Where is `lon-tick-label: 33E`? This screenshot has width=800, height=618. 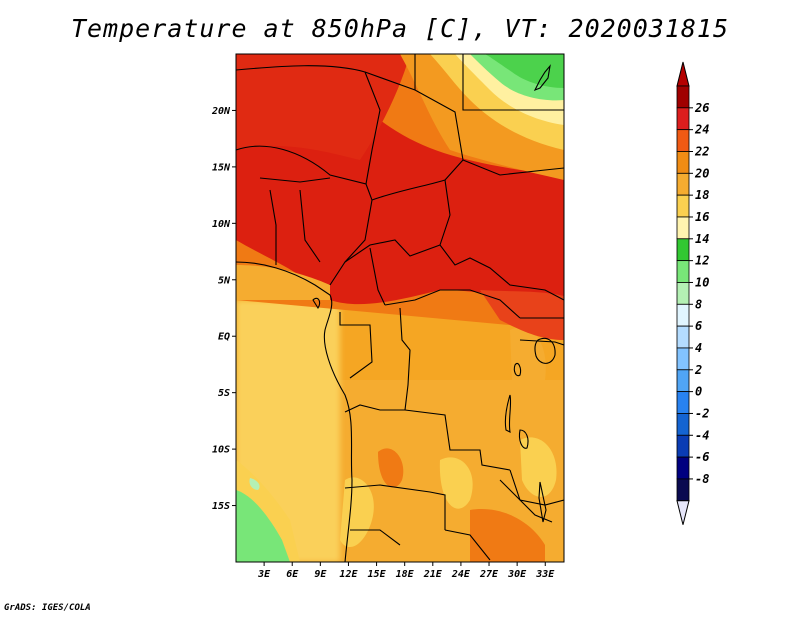
lon-tick-label: 33E is located at coordinates (545, 574).